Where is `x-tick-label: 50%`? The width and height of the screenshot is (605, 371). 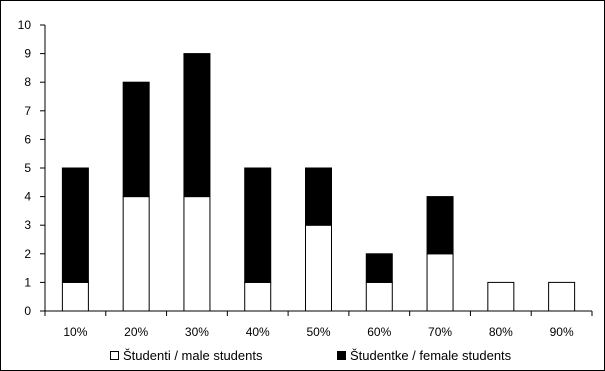
x-tick-label: 50% is located at coordinates (318, 332).